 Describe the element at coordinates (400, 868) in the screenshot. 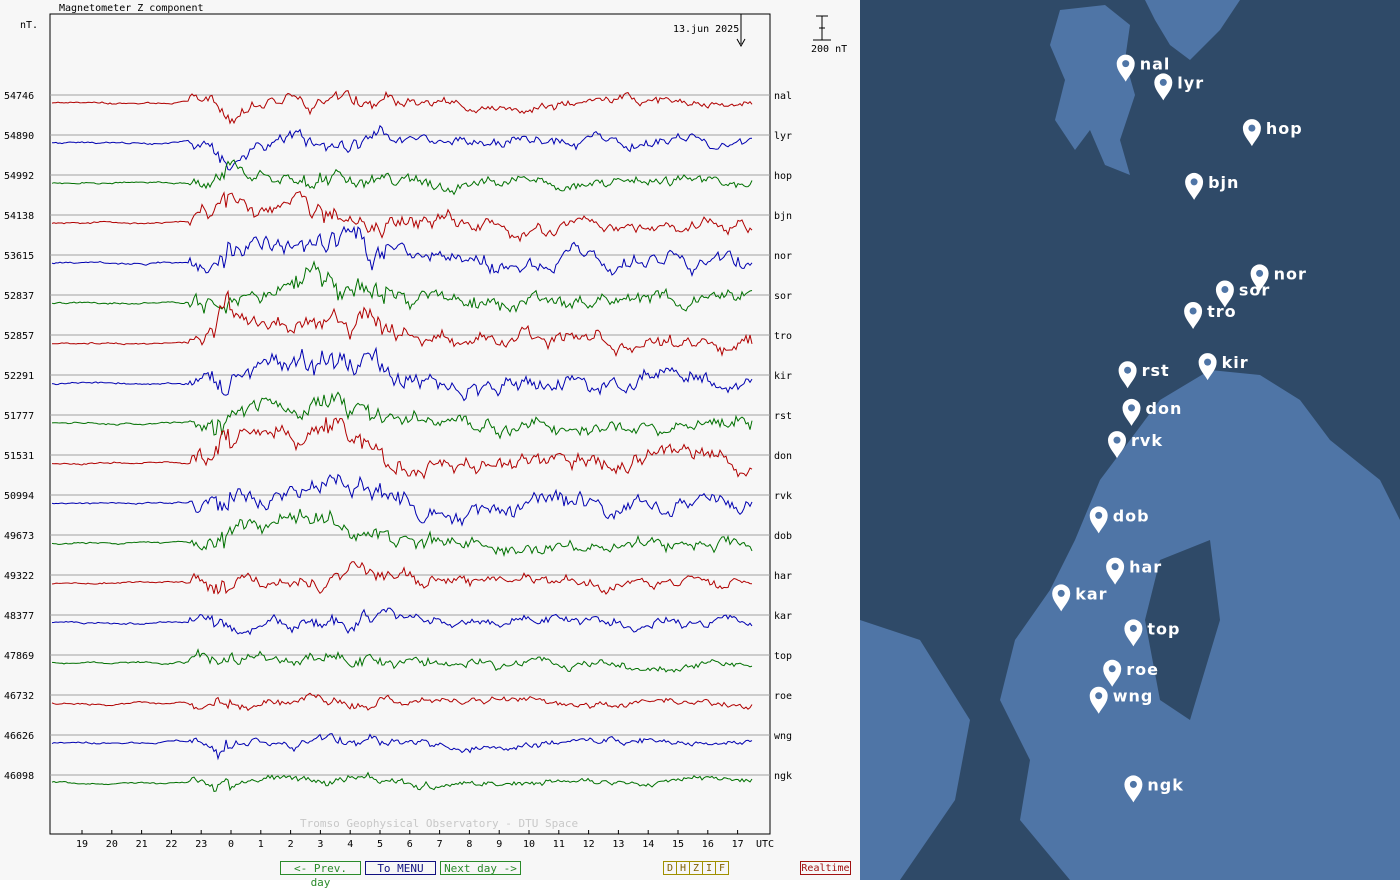

I see `menu-button: To MENU` at that location.